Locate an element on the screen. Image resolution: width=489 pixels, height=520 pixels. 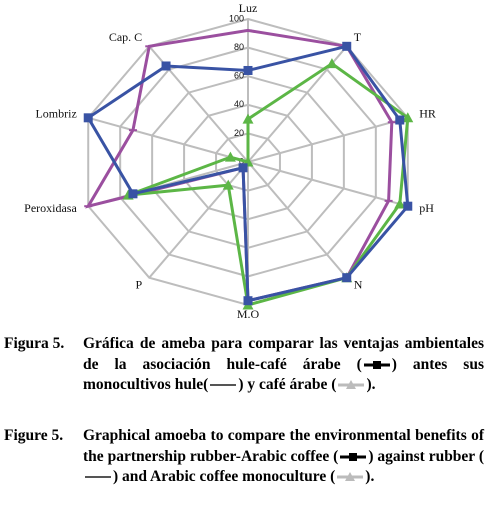
tick-label: 80 is located at coordinates (239, 47).